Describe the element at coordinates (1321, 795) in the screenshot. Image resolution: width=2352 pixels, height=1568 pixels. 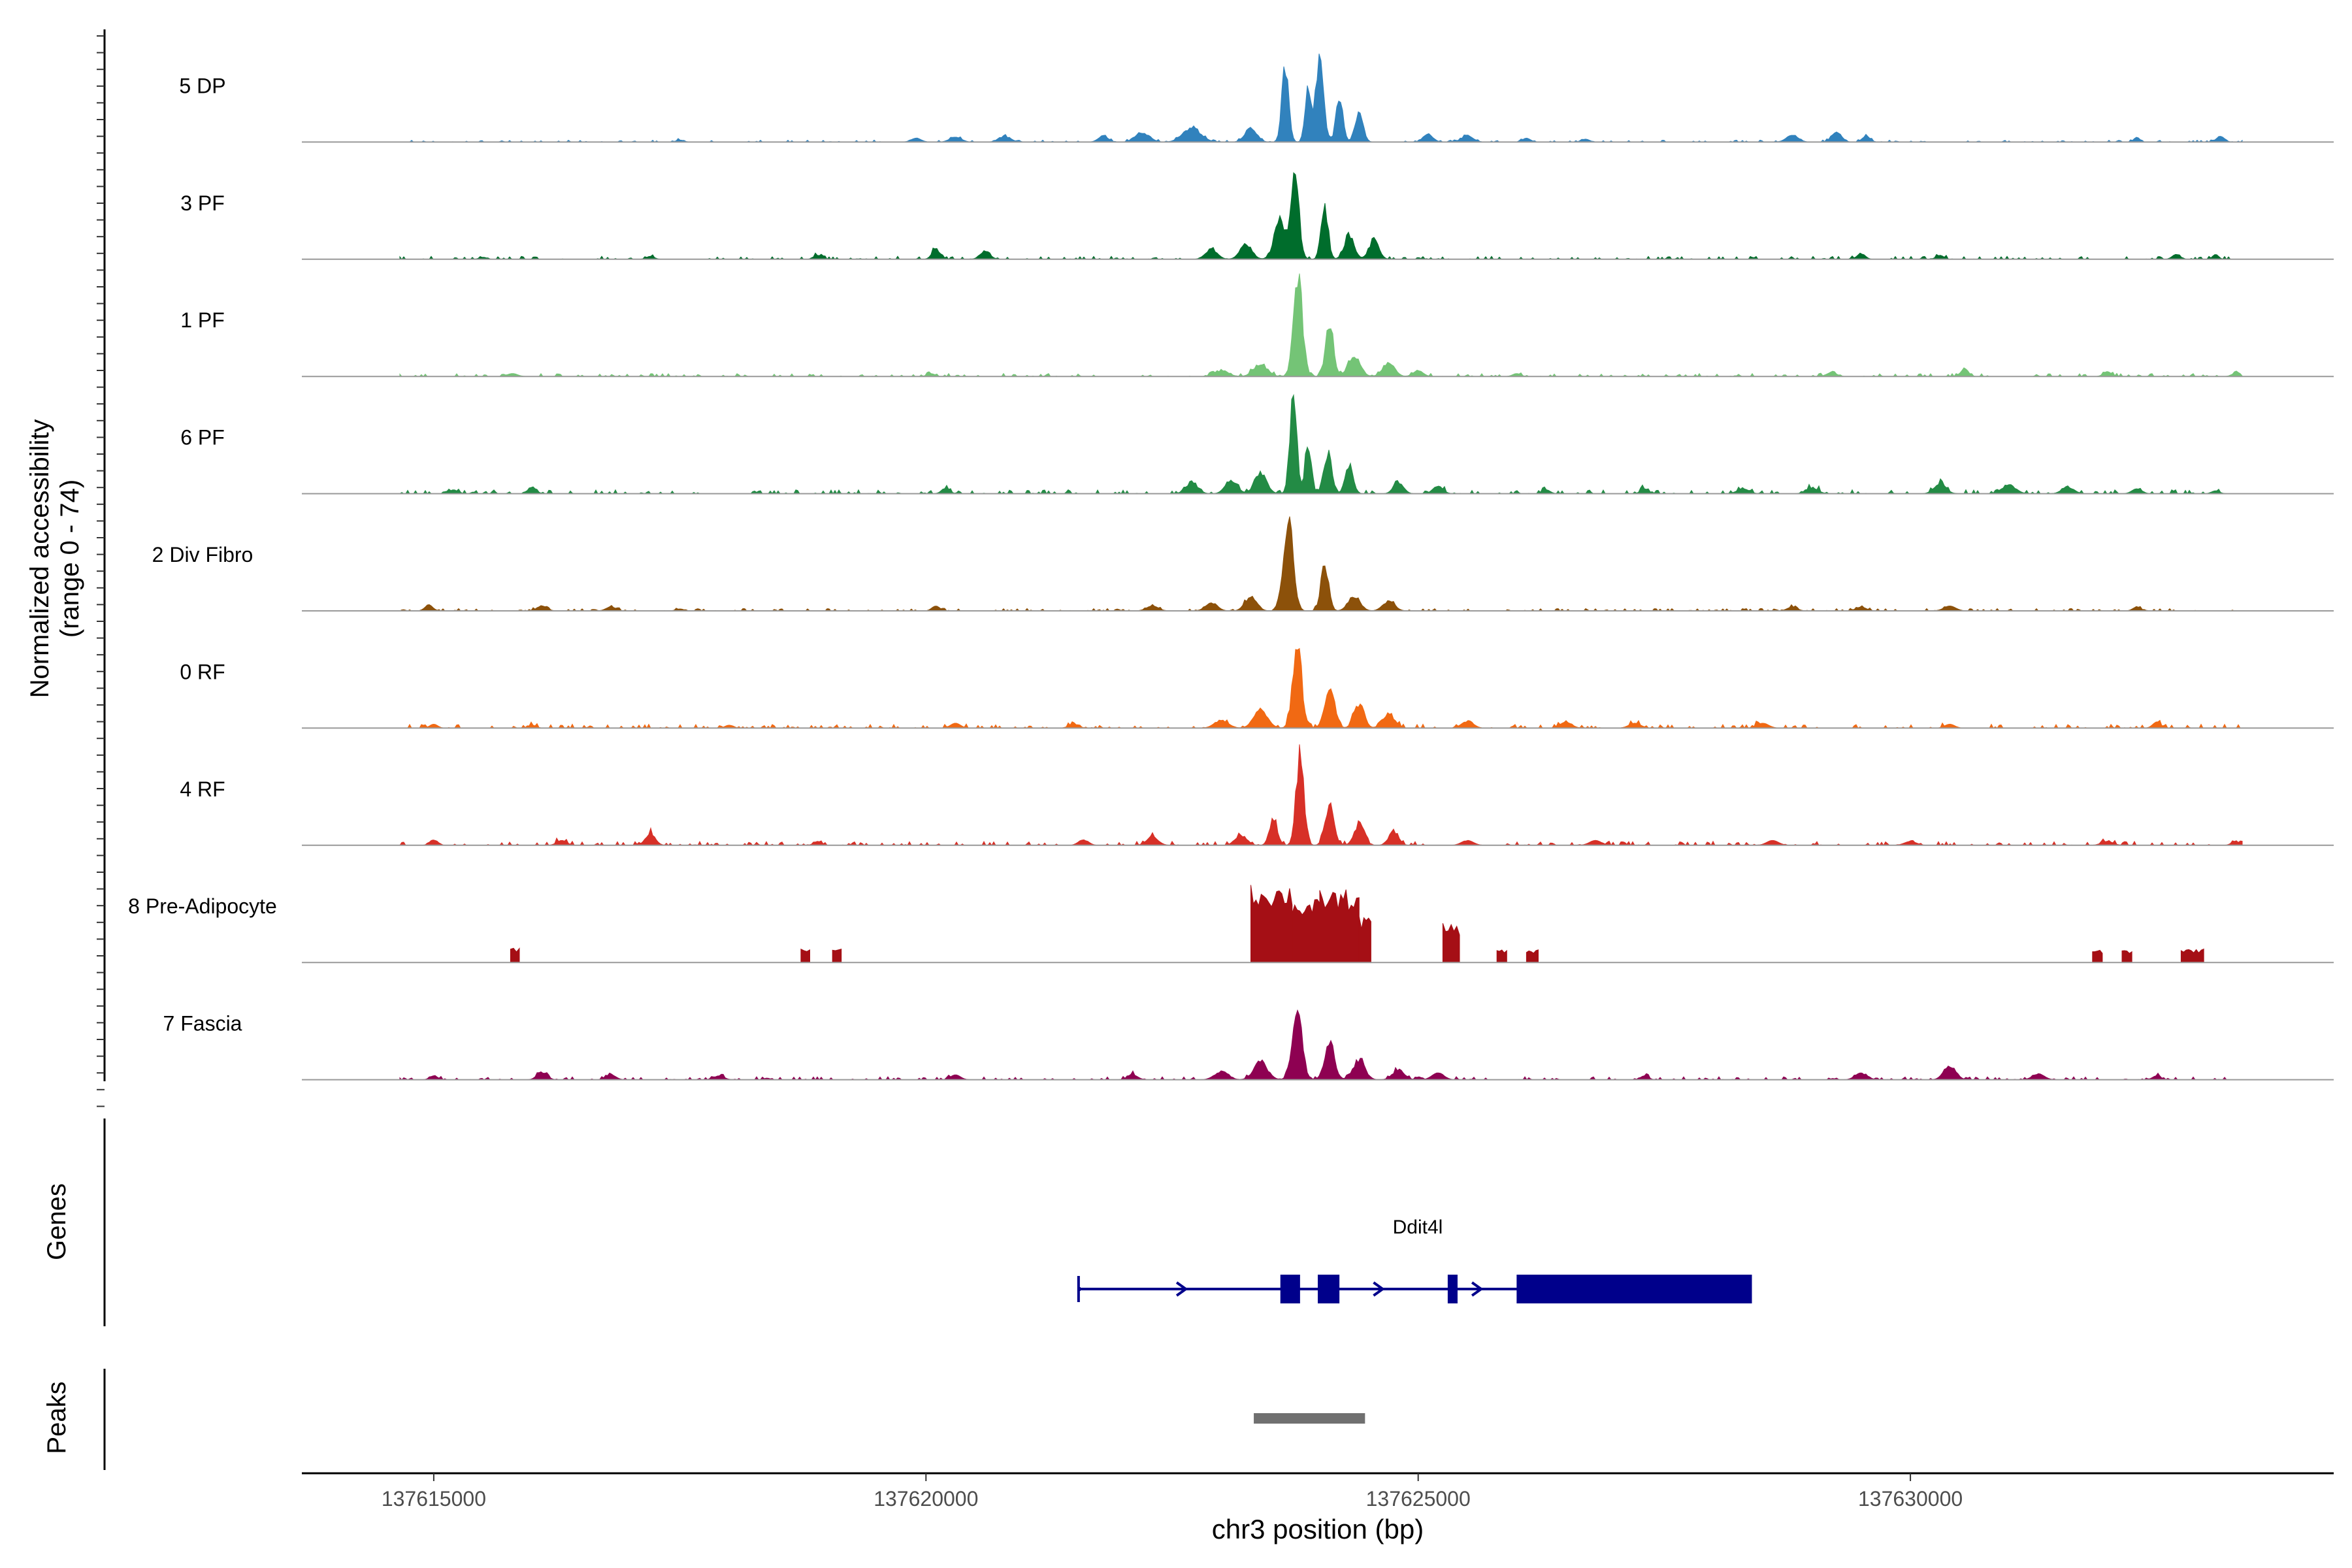
I see `coverage-area-4-rf` at that location.